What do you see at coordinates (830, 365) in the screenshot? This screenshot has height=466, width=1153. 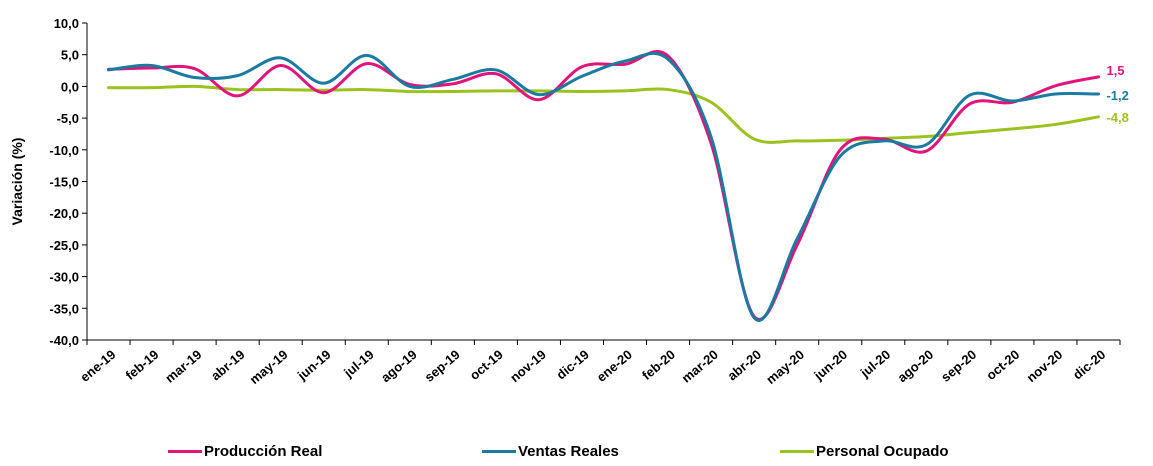 I see `x-tick-label: jun-20` at bounding box center [830, 365].